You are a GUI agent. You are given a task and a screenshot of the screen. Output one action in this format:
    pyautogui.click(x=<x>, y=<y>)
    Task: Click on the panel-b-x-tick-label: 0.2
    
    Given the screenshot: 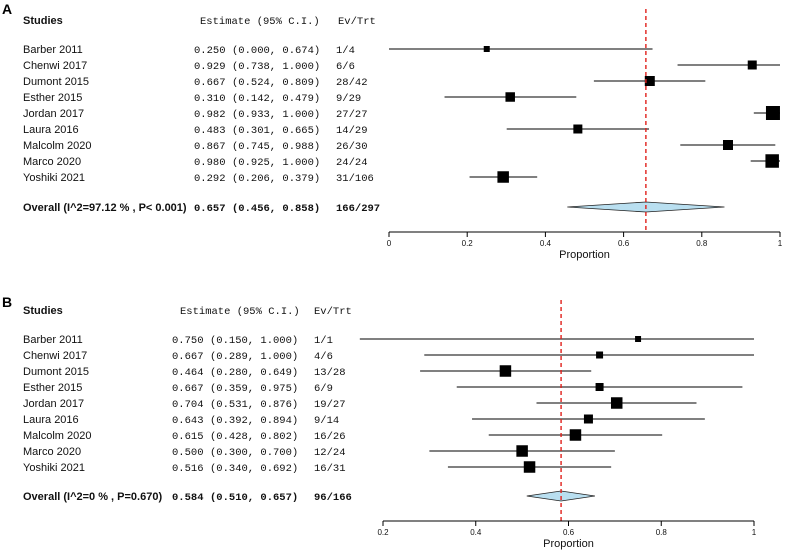 What is the action you would take?
    pyautogui.click(x=383, y=532)
    